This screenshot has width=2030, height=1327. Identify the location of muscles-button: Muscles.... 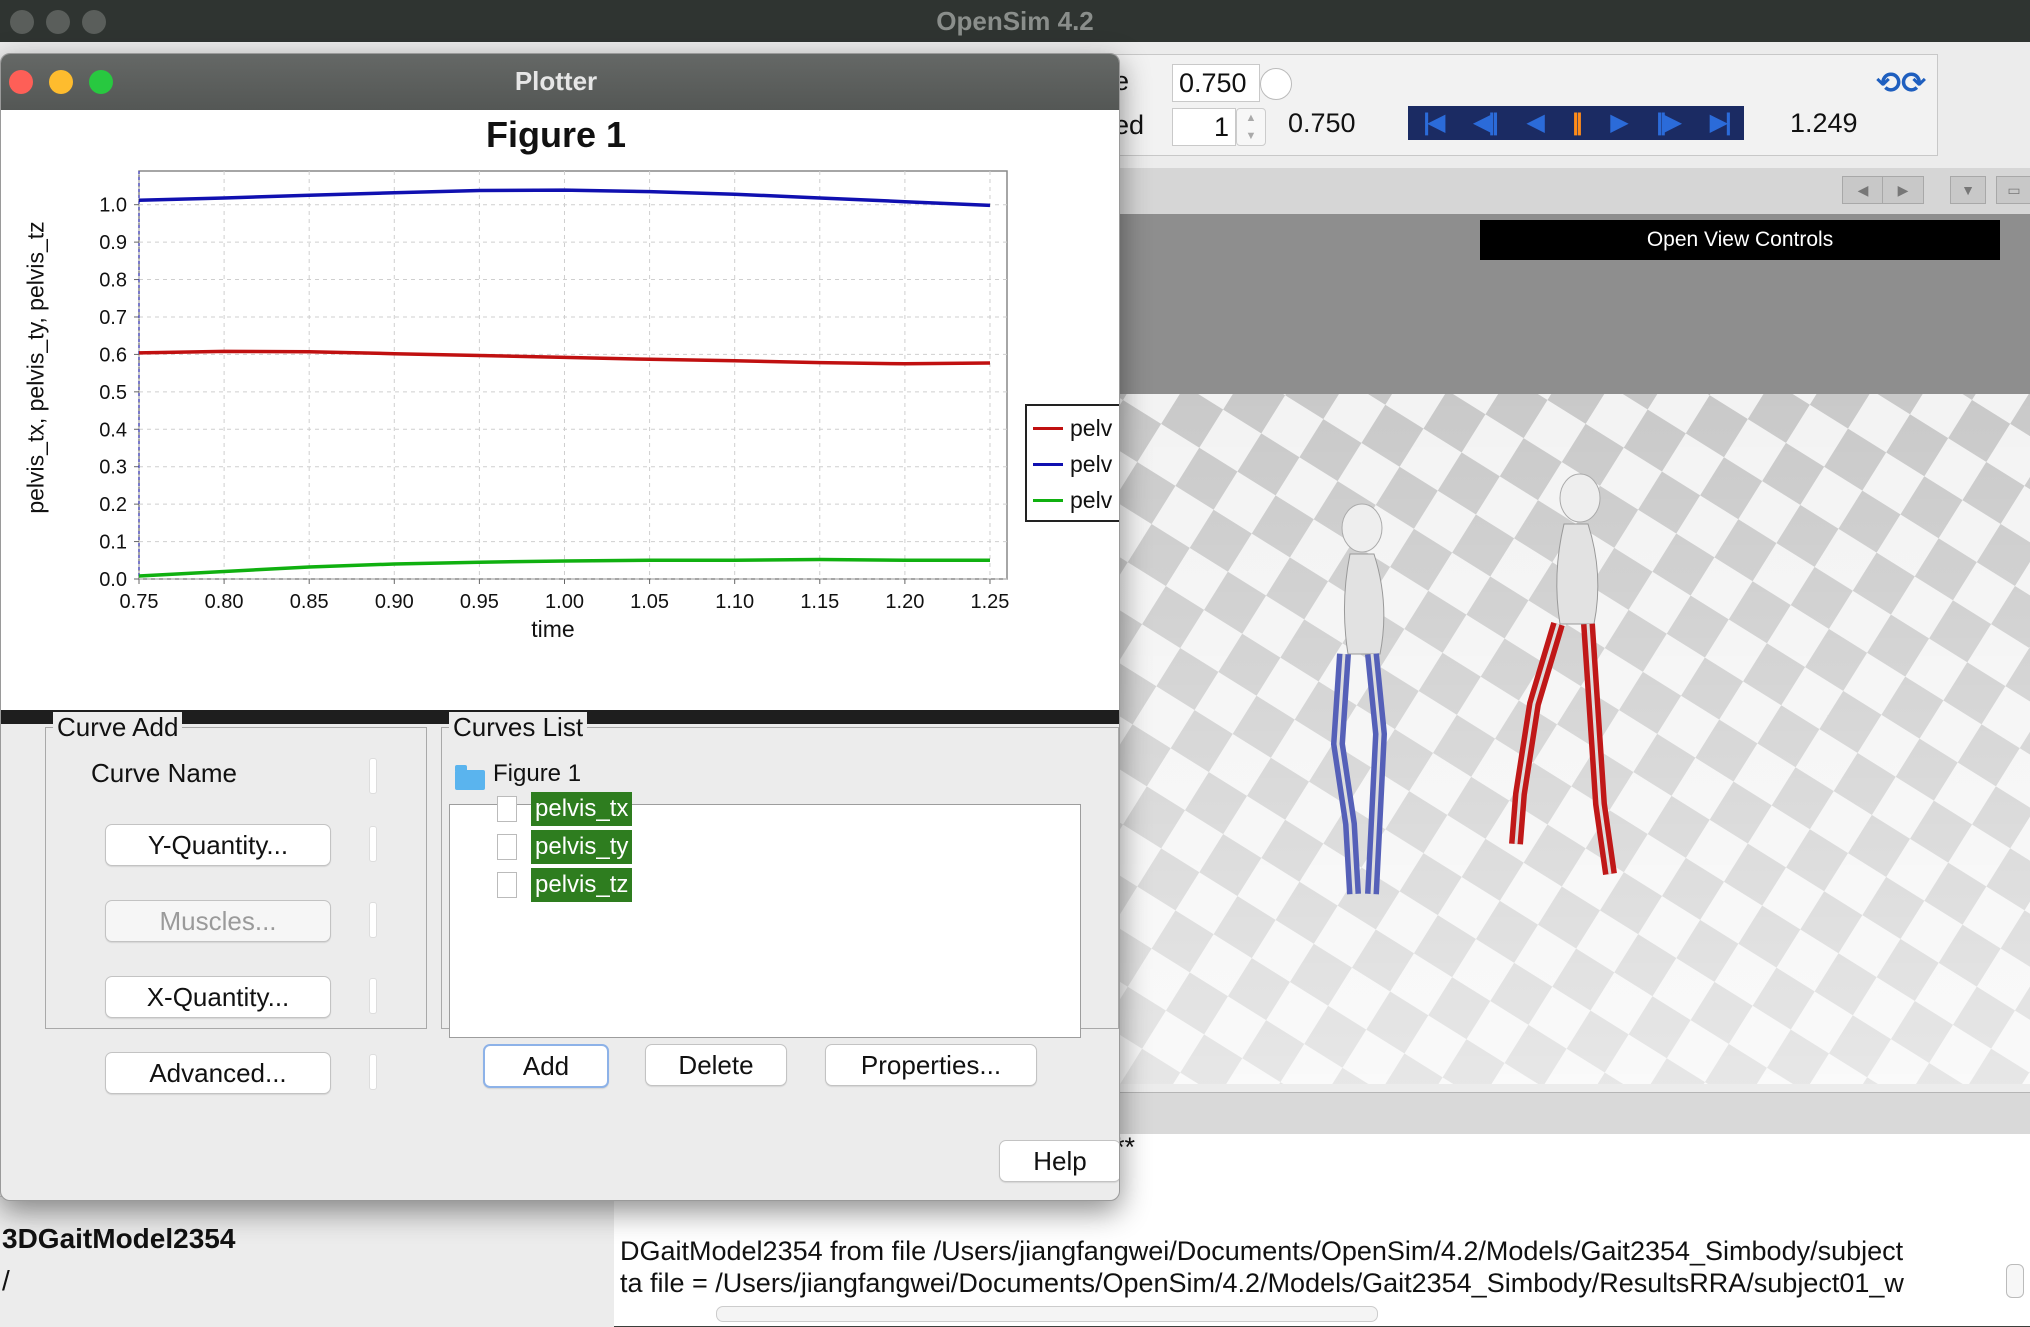
(218, 921).